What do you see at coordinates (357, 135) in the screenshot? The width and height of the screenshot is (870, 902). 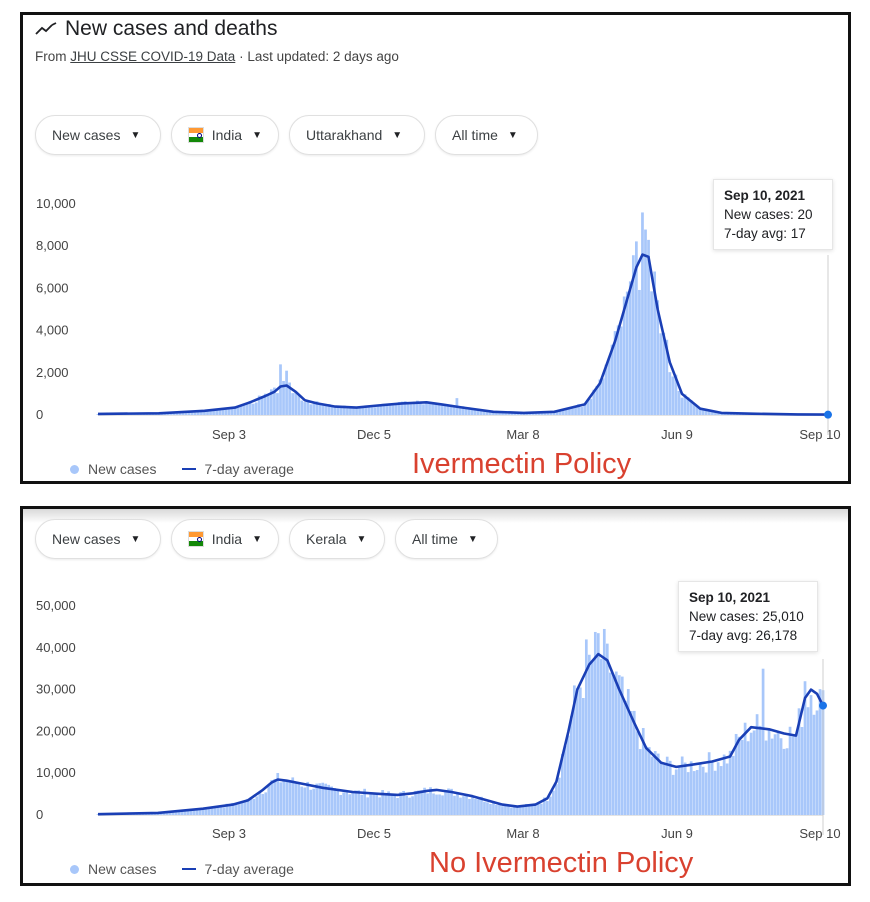 I see `region-dropdown: Uttarakhand ▼` at bounding box center [357, 135].